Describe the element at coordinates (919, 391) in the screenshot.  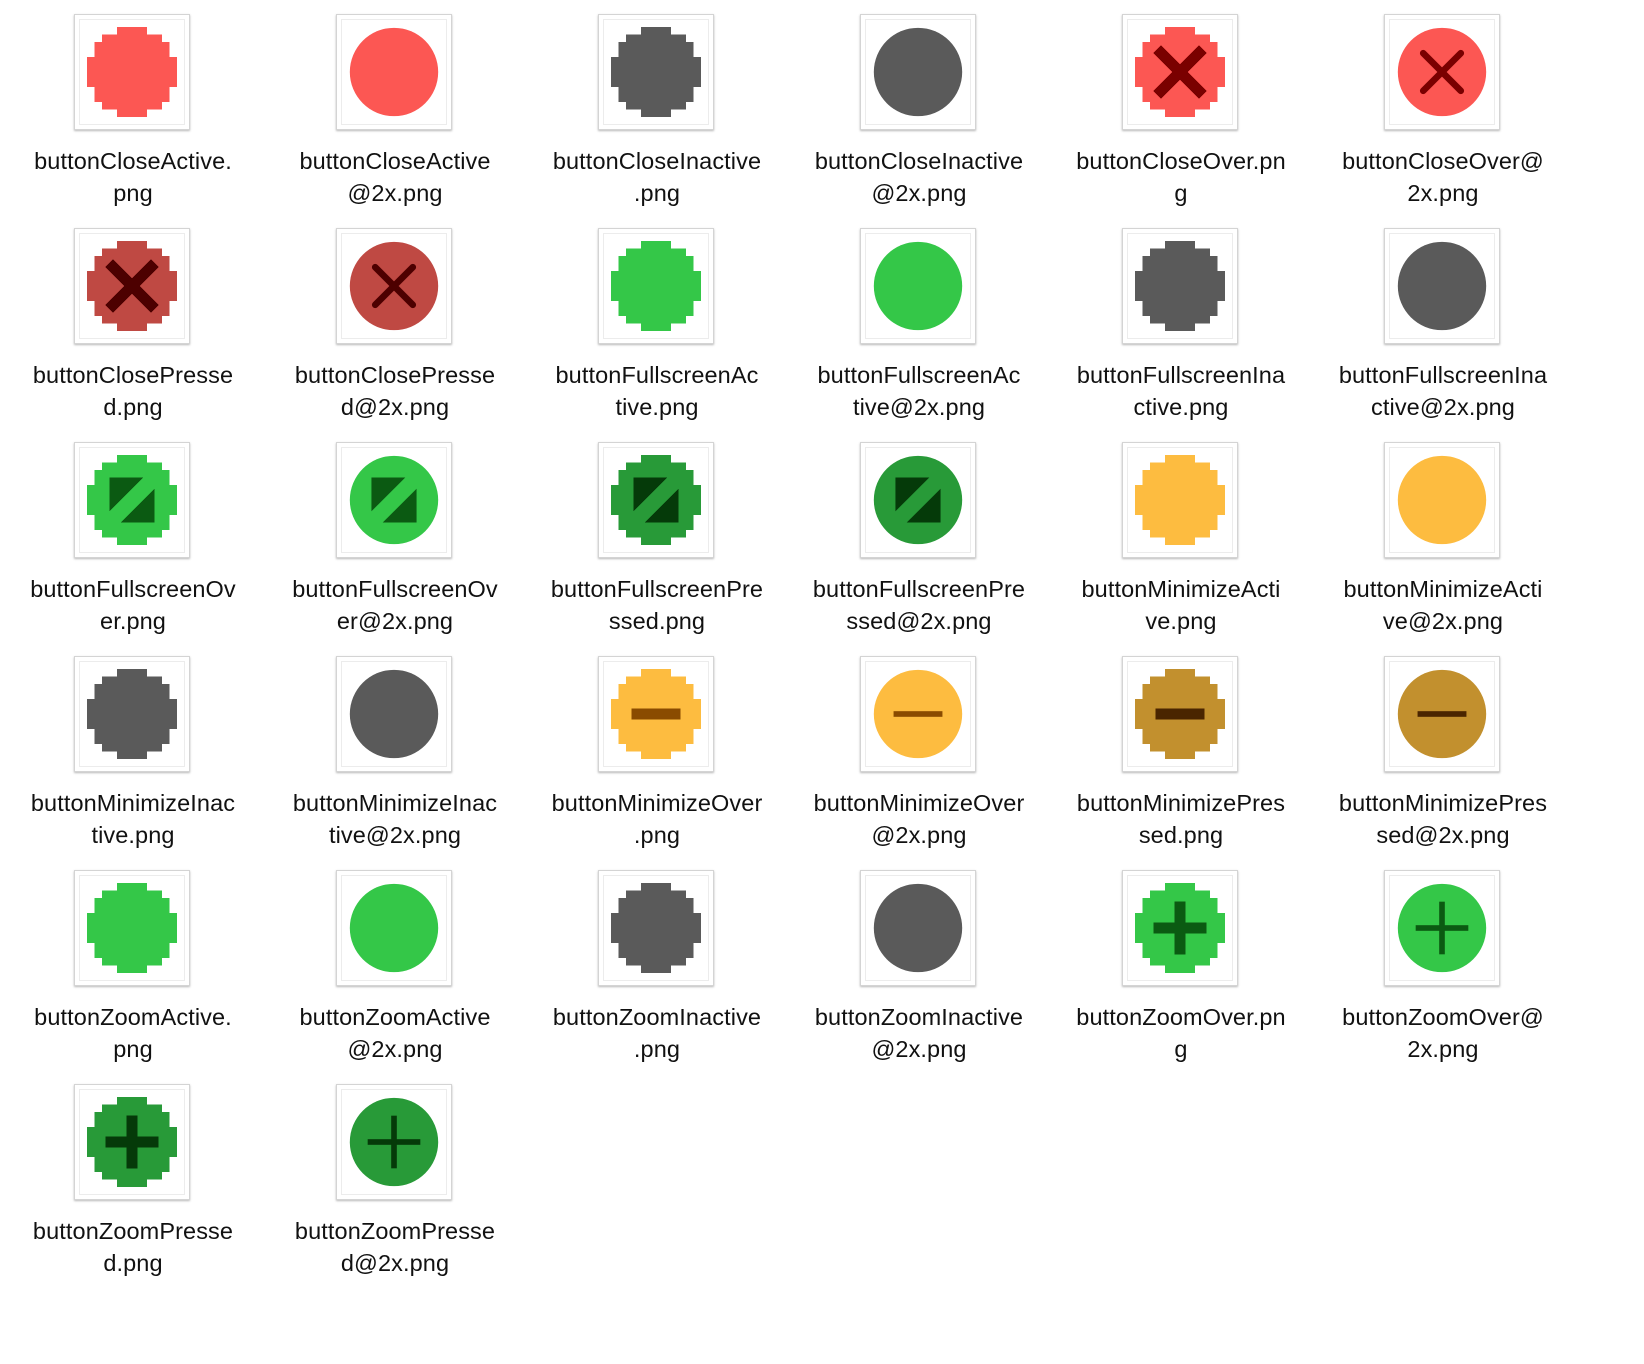
I see `file-name-label: buttonFullscreenAc tive@2x.png` at that location.